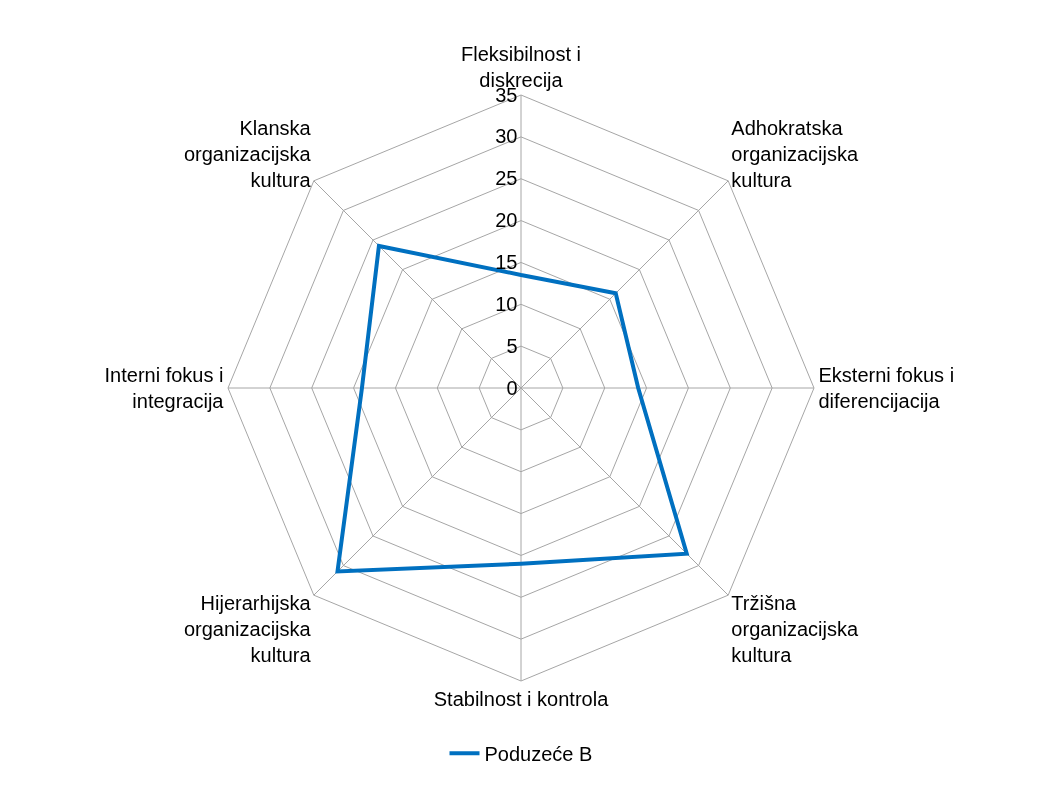 The width and height of the screenshot is (1042, 806). I want to click on y-tick-label: 0, so click(512, 387).